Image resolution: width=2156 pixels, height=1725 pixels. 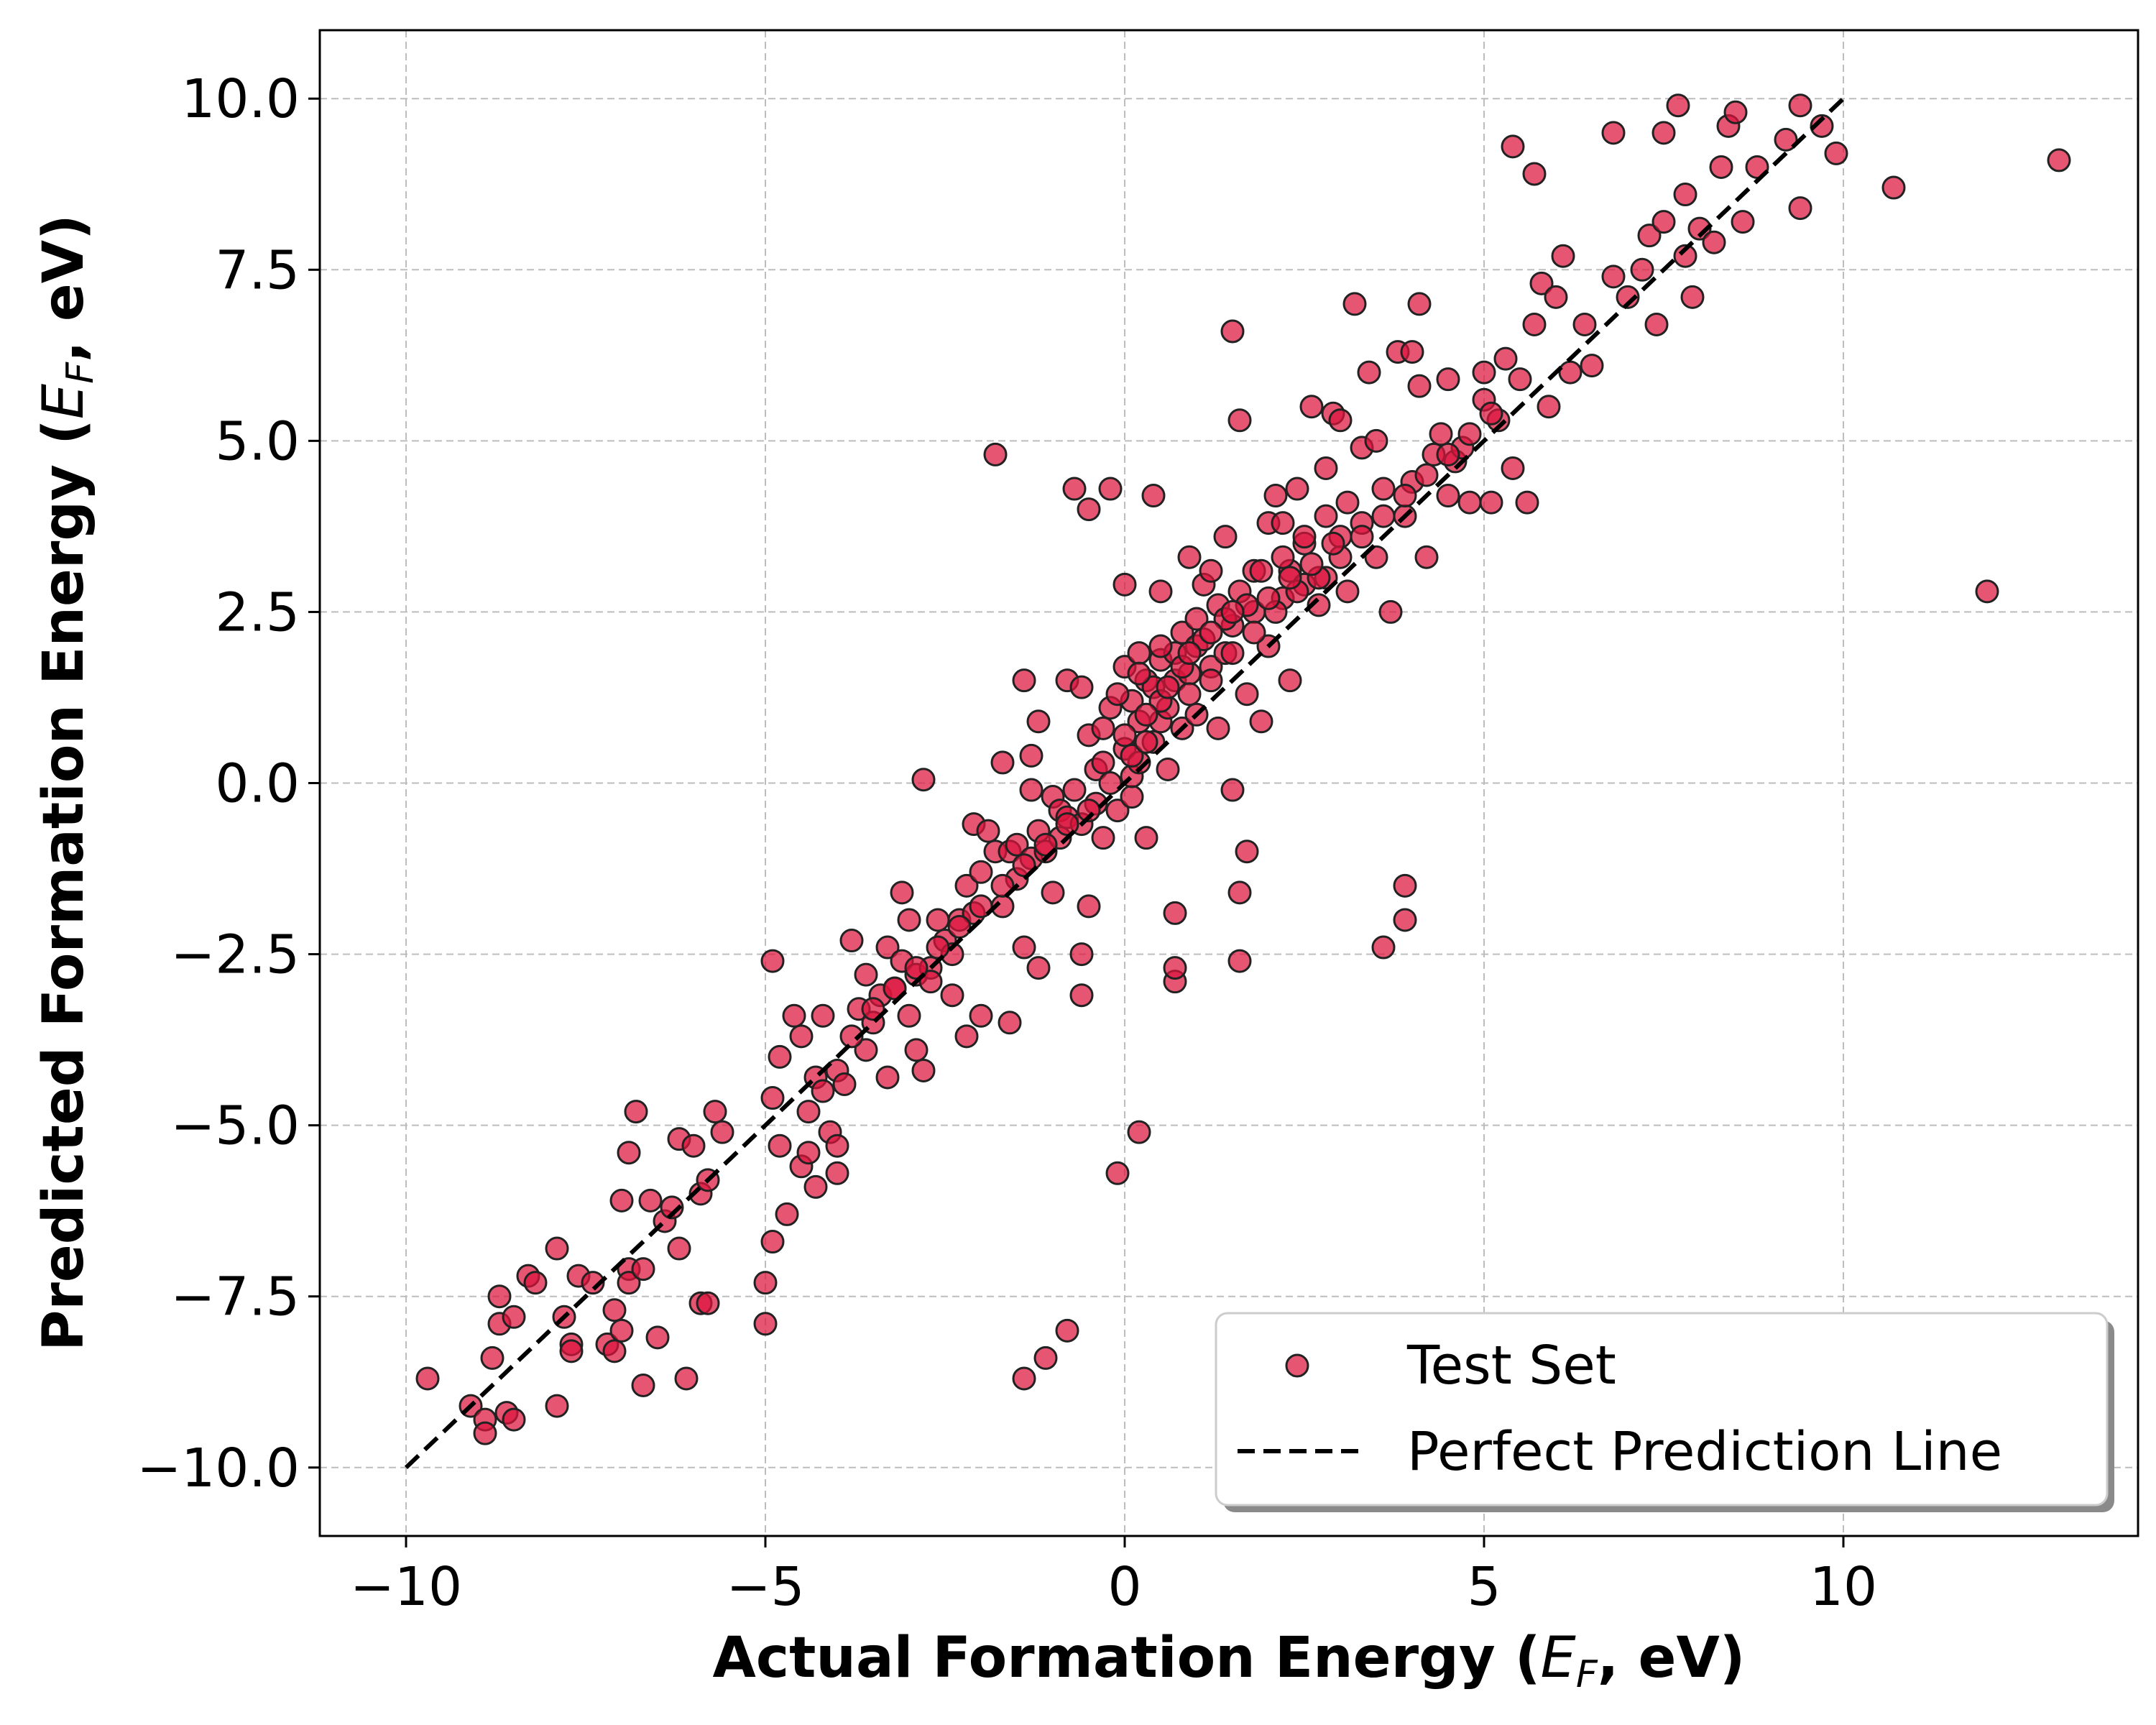 I want to click on legend-label-test-set: Test Set, so click(x=1511, y=1366).